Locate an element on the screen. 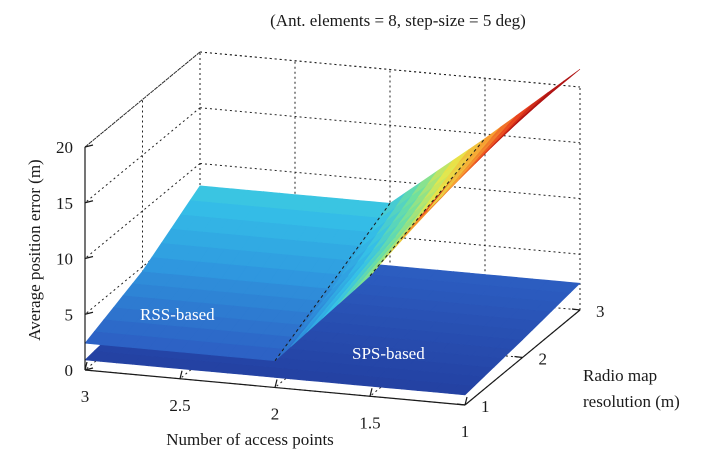 This screenshot has height=460, width=707. x-tick-label: 1.5 is located at coordinates (369, 422).